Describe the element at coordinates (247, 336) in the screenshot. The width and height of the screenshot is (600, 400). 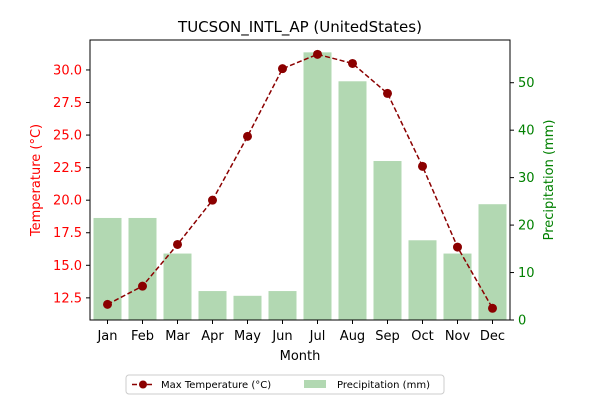
I see `x-tick-label: May` at that location.